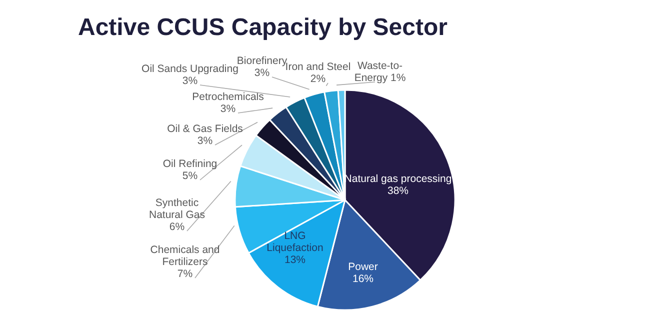  What do you see at coordinates (263, 28) in the screenshot?
I see `chart-title: Active CCUS Capacity by Sector` at bounding box center [263, 28].